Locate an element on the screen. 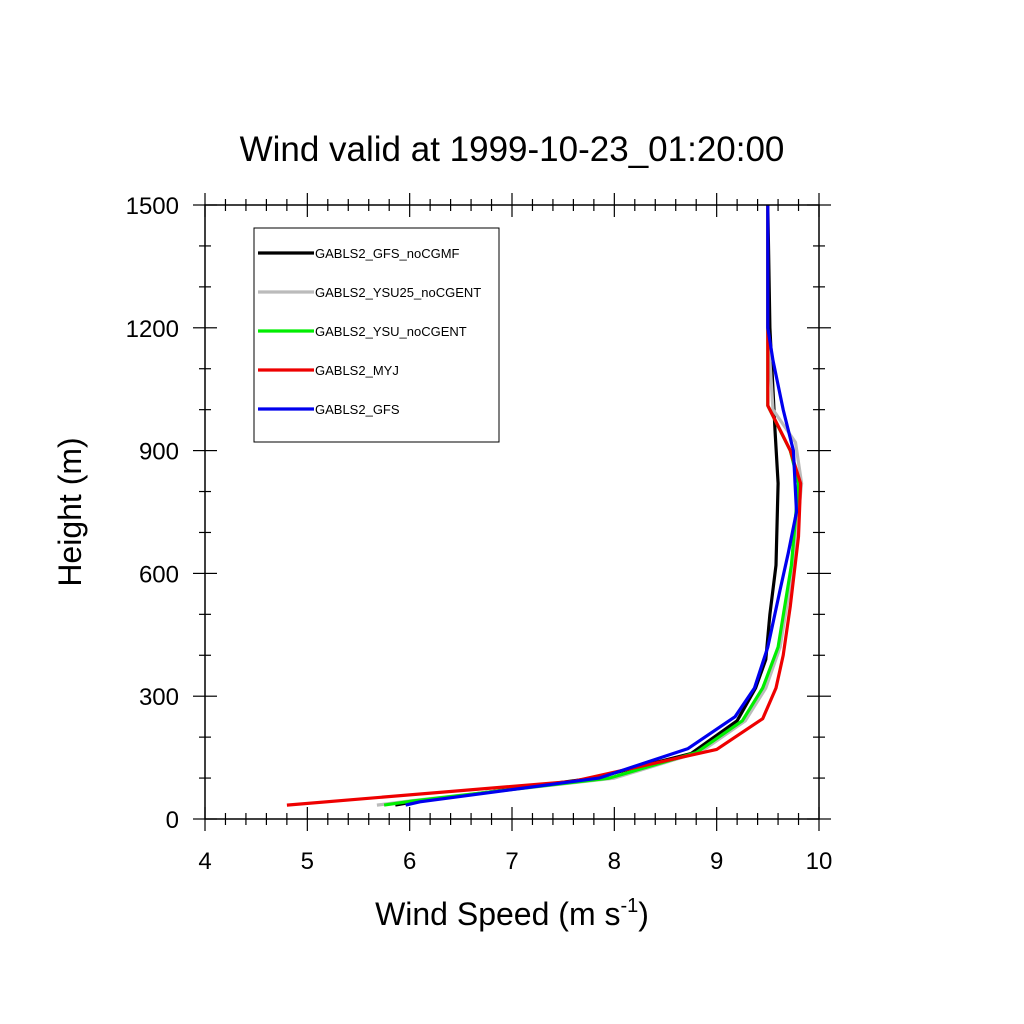 The image size is (1024, 1024). y-tick-label: 1200 is located at coordinates (152, 329).